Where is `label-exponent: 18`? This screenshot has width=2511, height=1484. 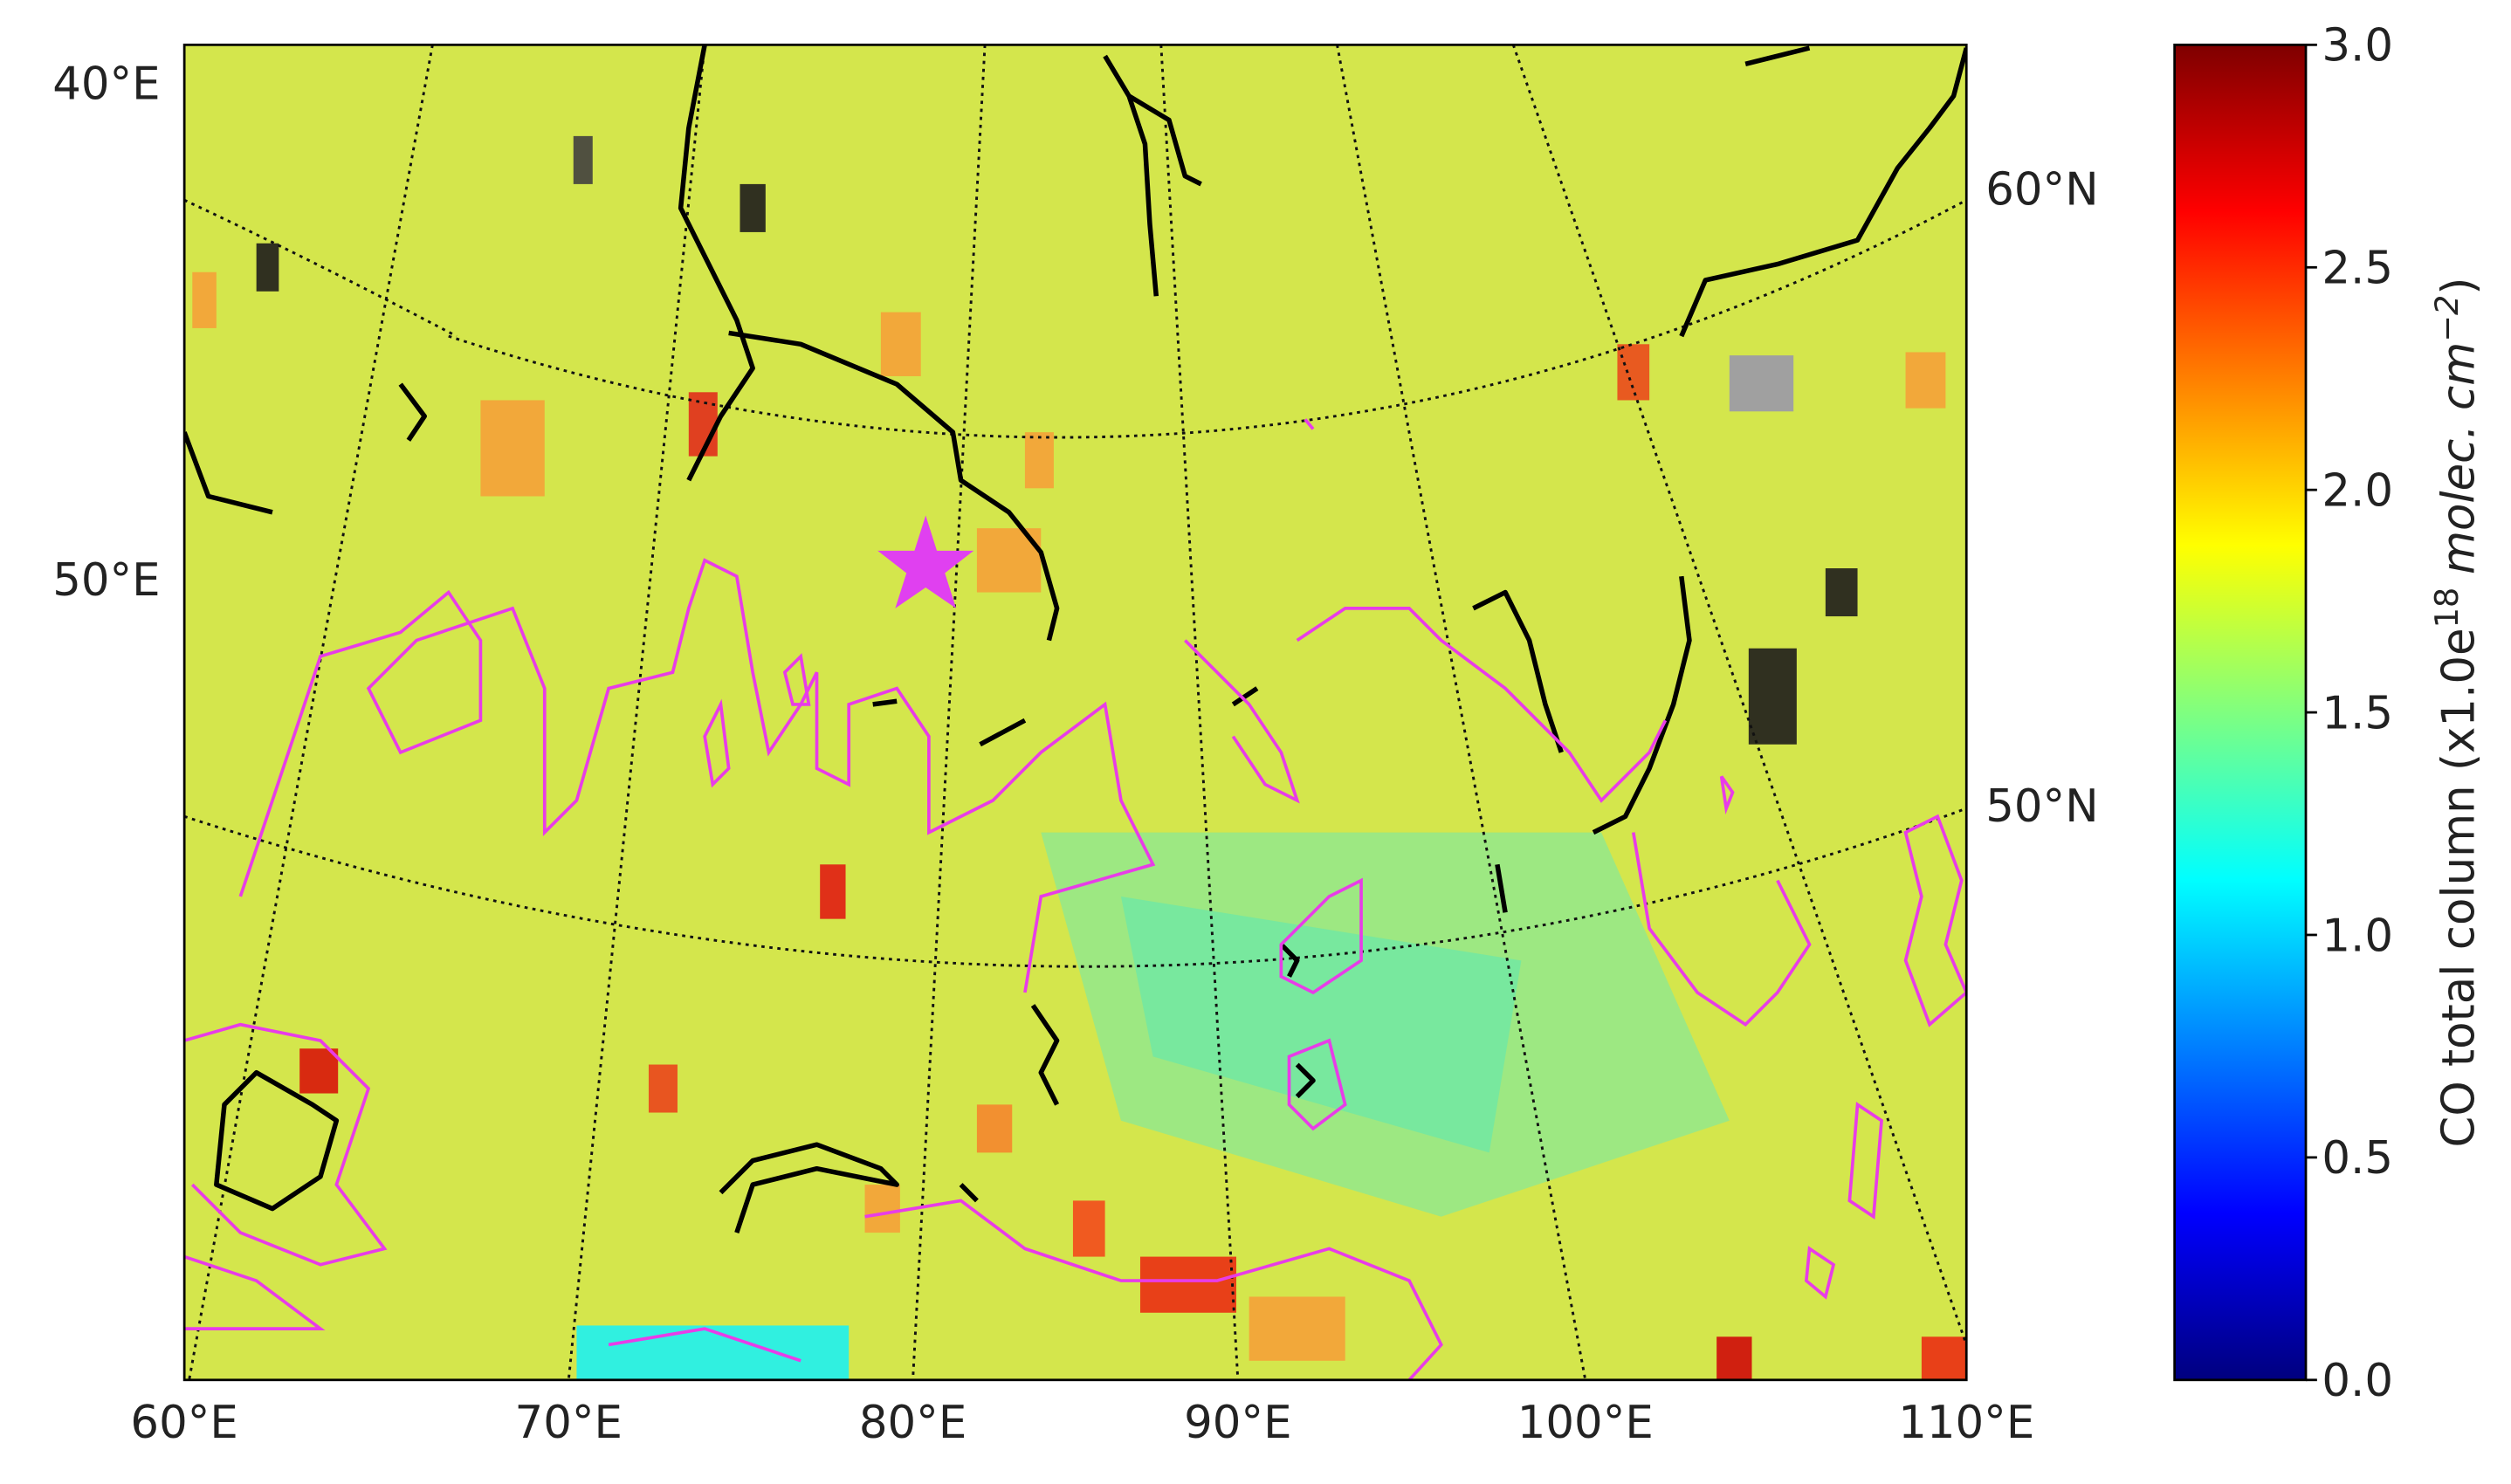
label-exponent: 18 is located at coordinates (2447, 608).